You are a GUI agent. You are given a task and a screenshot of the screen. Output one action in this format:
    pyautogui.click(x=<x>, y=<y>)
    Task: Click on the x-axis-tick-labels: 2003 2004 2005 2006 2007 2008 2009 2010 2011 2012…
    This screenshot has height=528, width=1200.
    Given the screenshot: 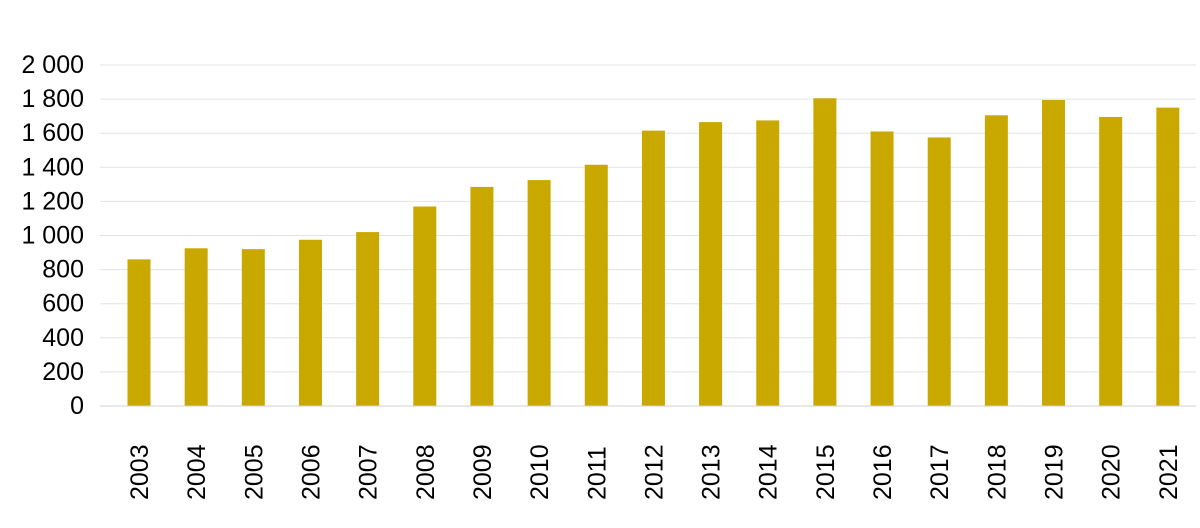 What is the action you would take?
    pyautogui.click(x=654, y=472)
    